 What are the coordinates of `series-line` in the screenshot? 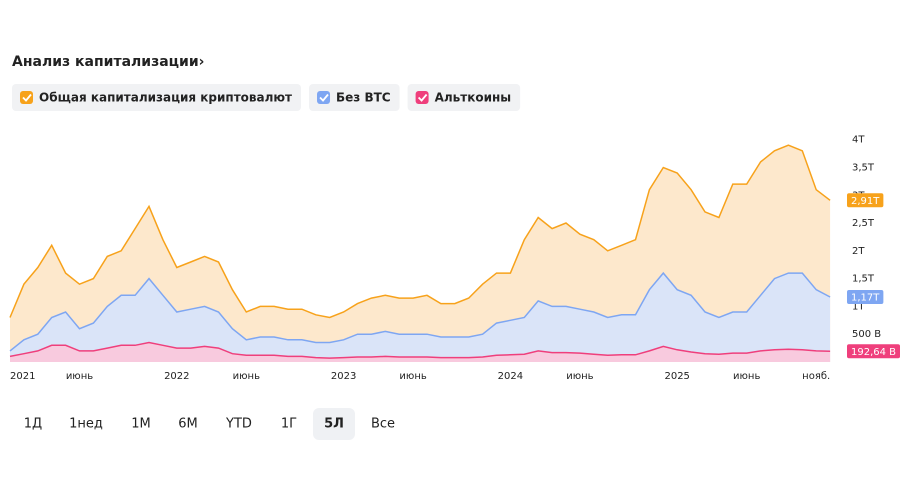 It's located at (420, 350).